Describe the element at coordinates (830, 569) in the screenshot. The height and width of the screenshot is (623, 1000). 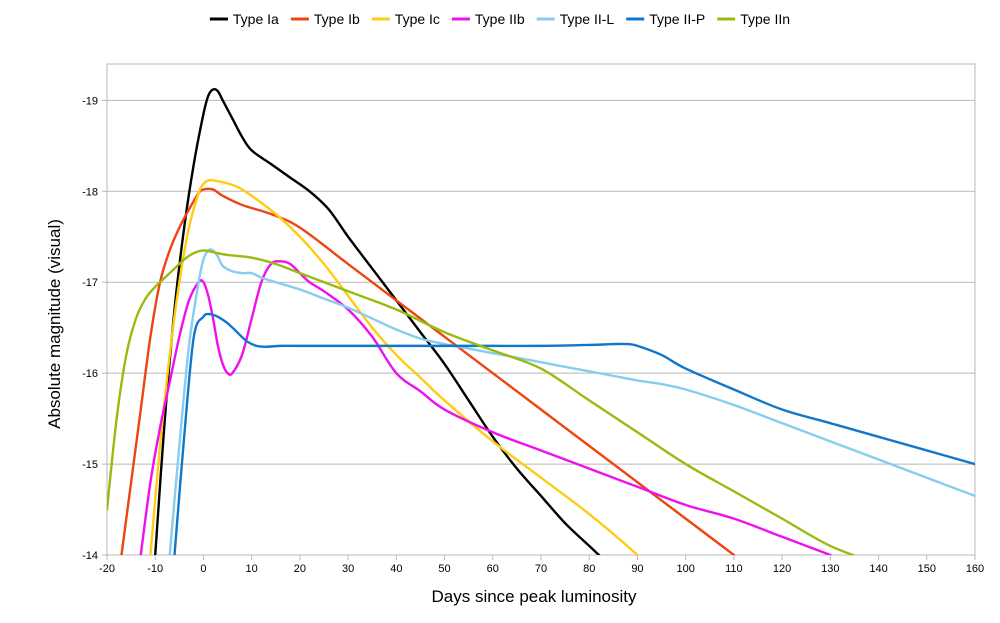
I see `x-tick-label: 130` at that location.